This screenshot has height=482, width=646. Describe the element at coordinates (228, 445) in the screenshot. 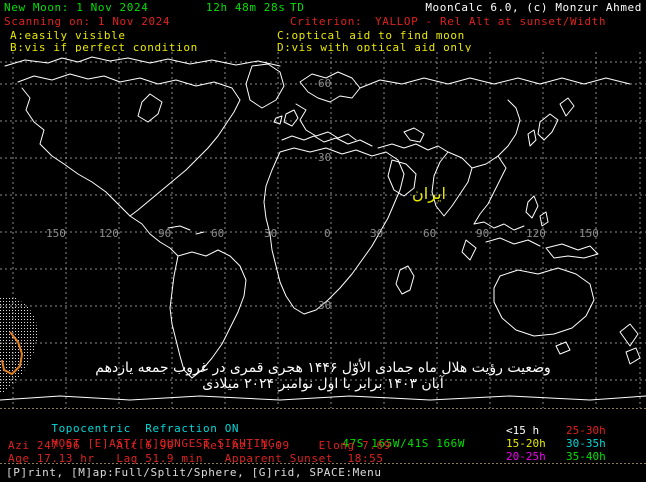

I see `rel-azi-label: Rel Azi` at that location.